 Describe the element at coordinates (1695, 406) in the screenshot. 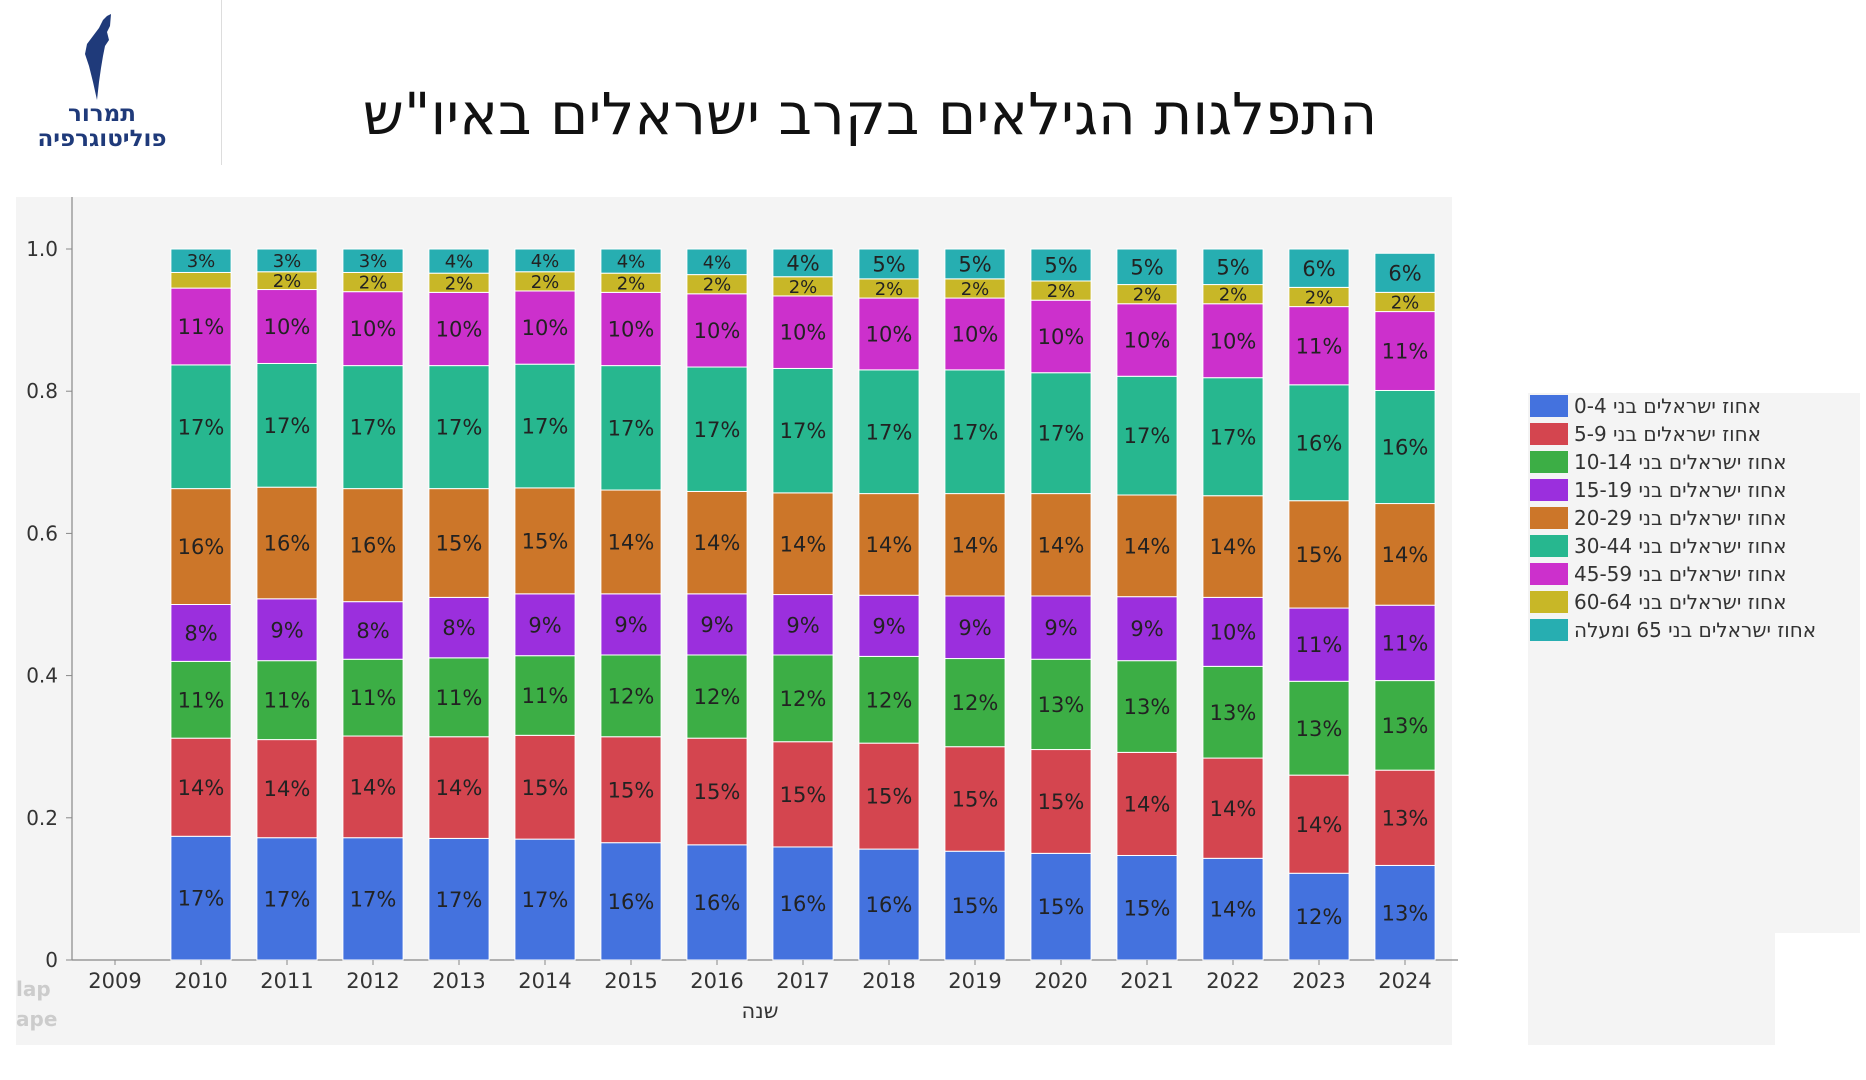

I see `legend-item: אחוז ישראלים בני 0-4` at that location.